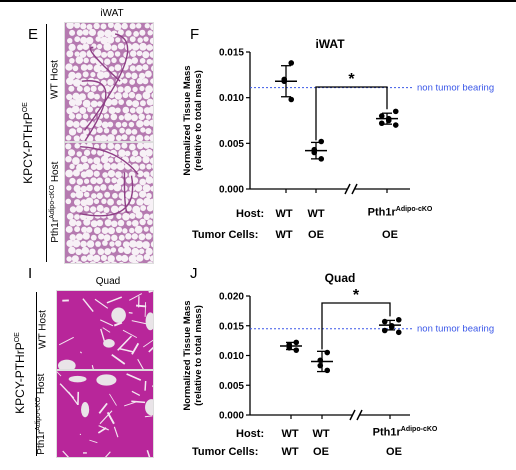 Image resolution: width=516 pixels, height=470 pixels. Describe the element at coordinates (52, 201) in the screenshot. I see `row-label-sup: Adipo-cKO` at that location.